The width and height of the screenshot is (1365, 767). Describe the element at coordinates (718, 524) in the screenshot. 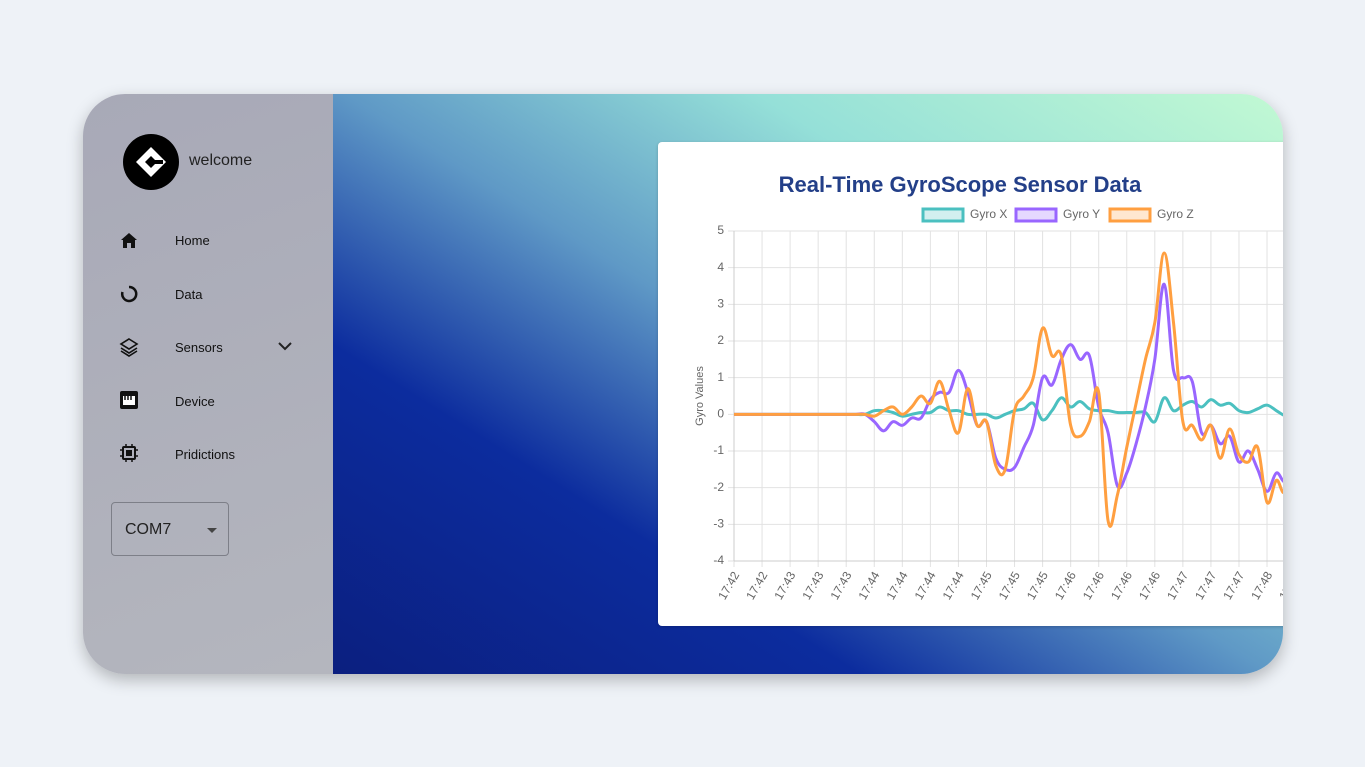

I see `y-tick-label: -3` at that location.